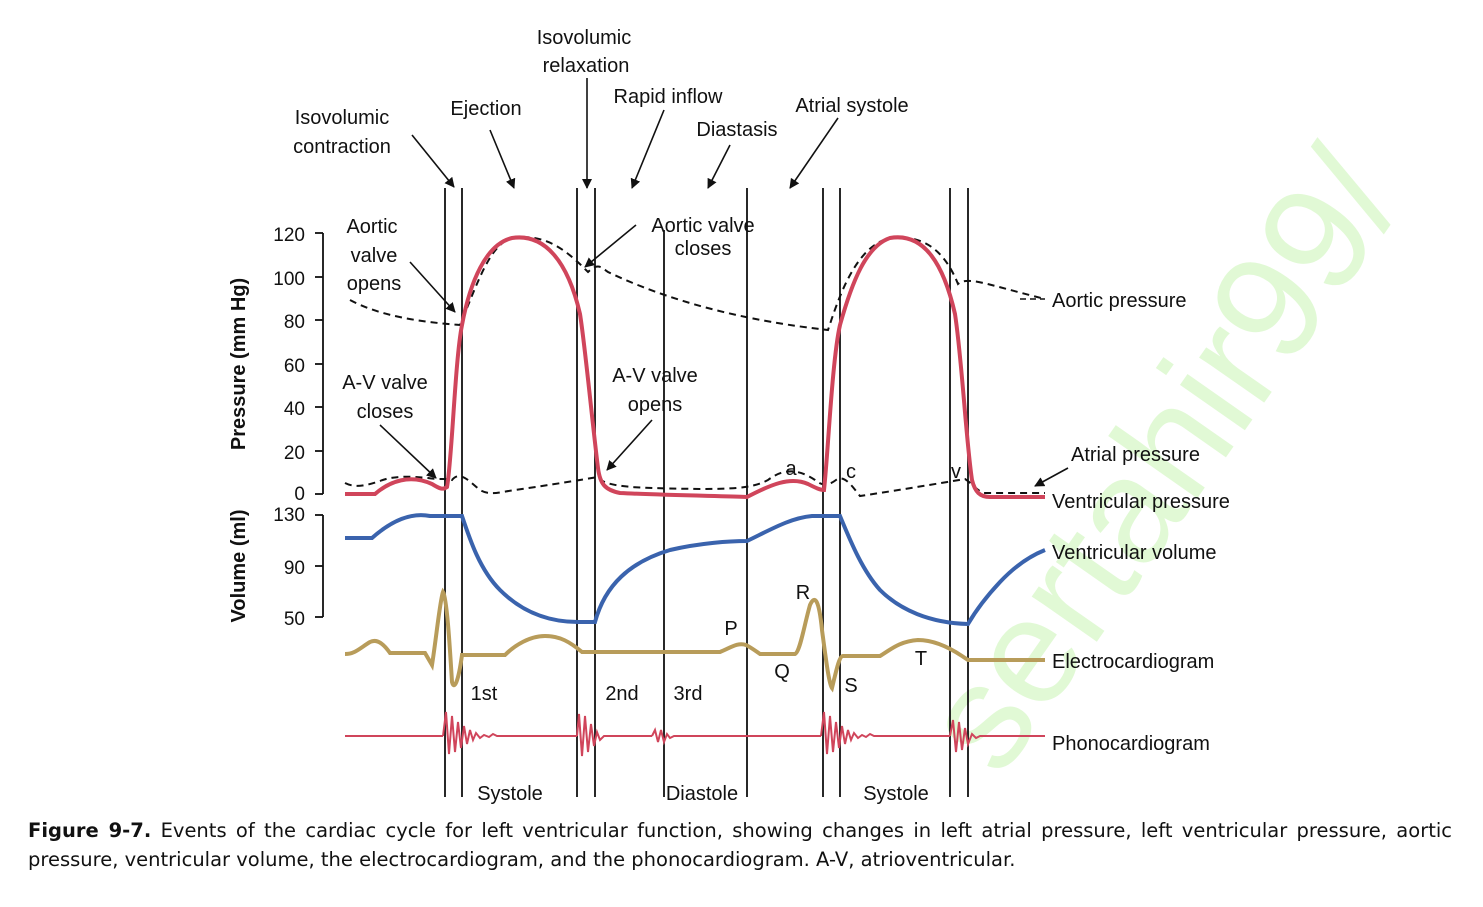  What do you see at coordinates (484, 694) in the screenshot?
I see `heart-sound-1st-label: 1st` at bounding box center [484, 694].